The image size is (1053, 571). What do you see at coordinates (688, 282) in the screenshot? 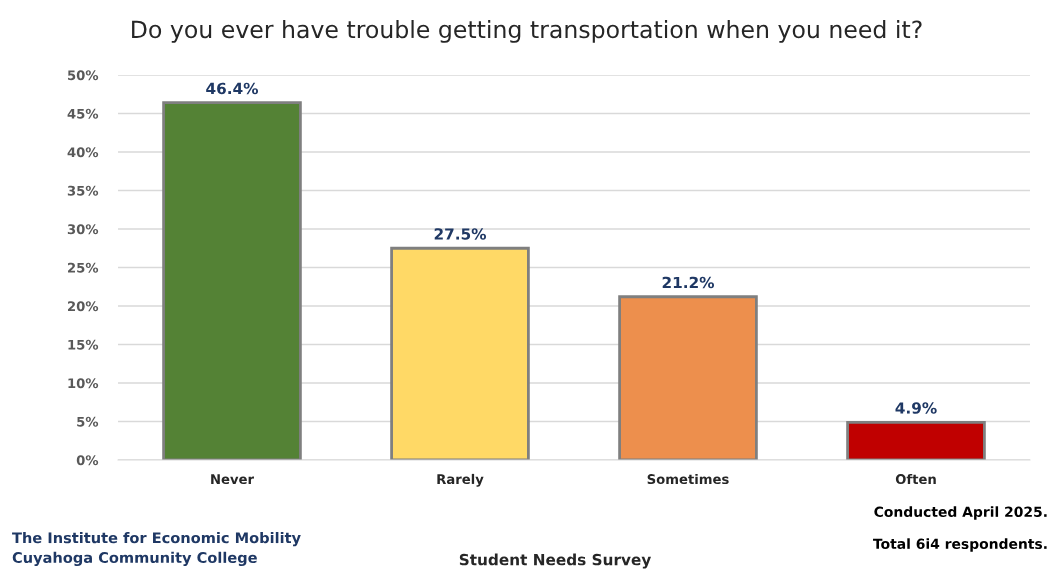
I see `data-label: 21.2%` at bounding box center [688, 282].